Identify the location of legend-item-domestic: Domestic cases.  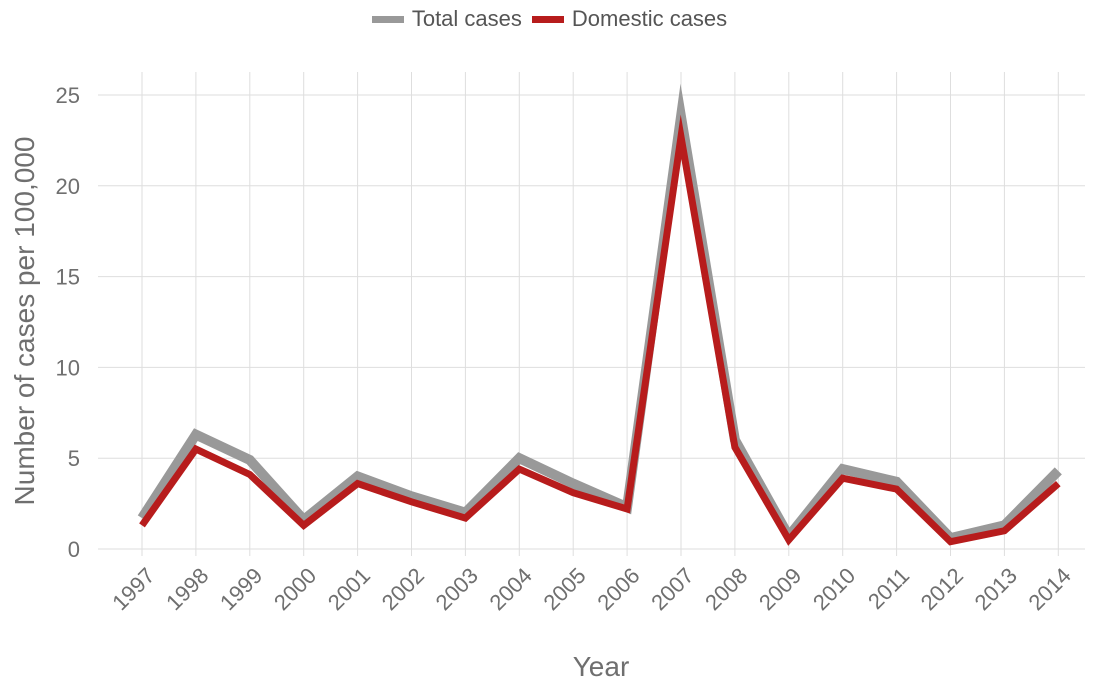
(629, 19).